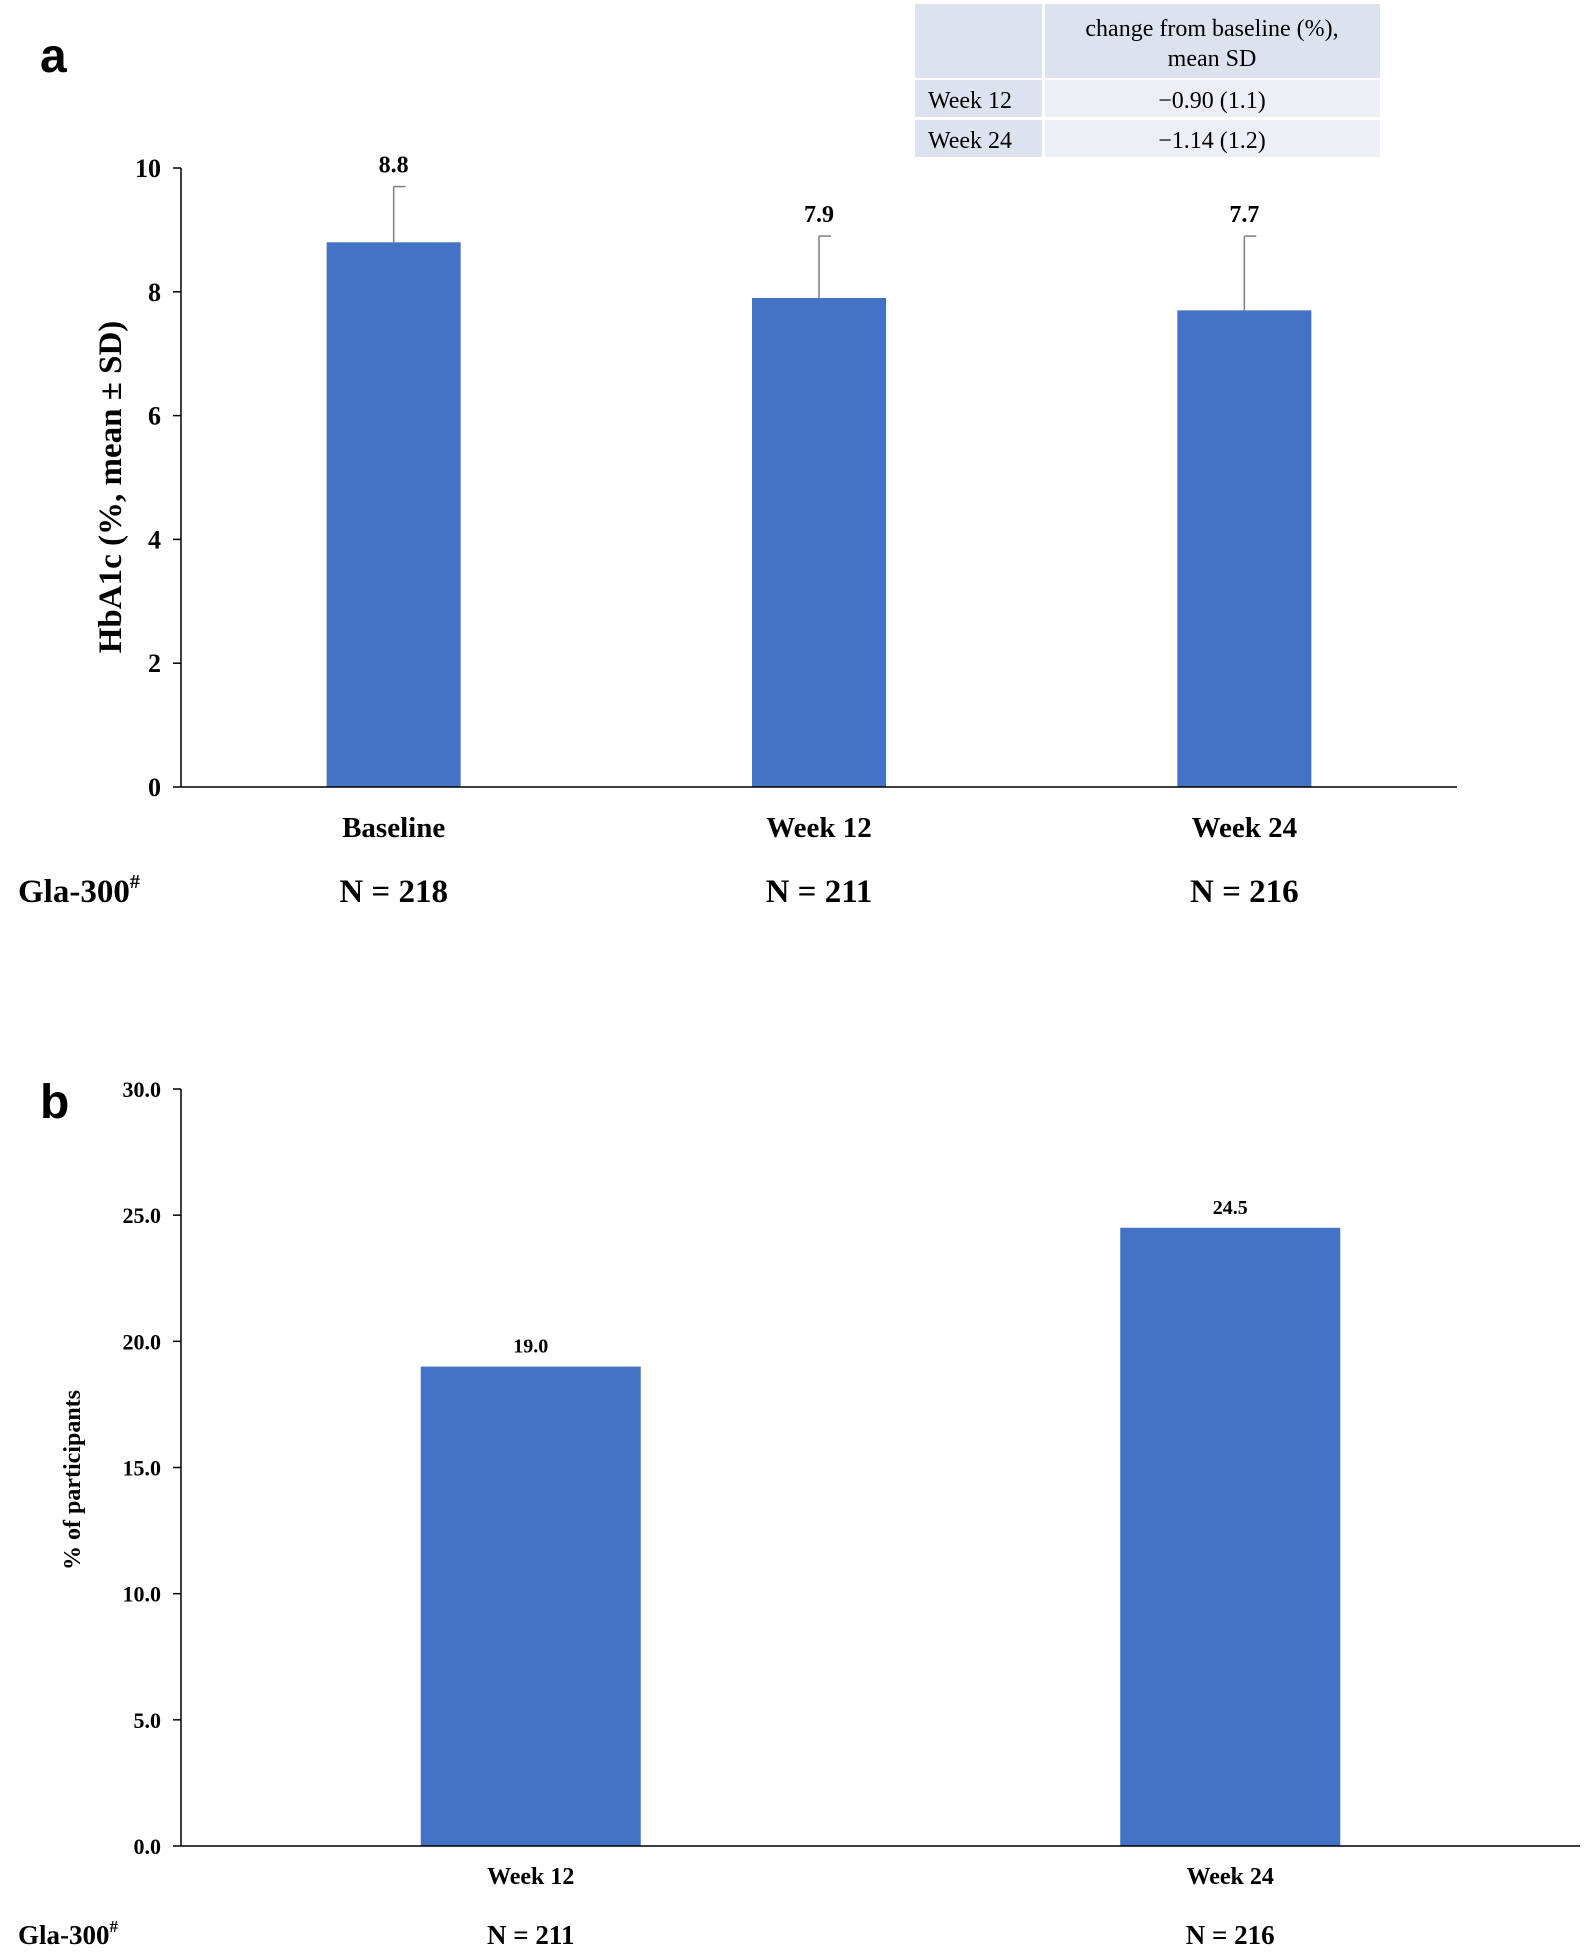 Image resolution: width=1594 pixels, height=1954 pixels. I want to click on y-tick-label: 5.0, so click(148, 1720).